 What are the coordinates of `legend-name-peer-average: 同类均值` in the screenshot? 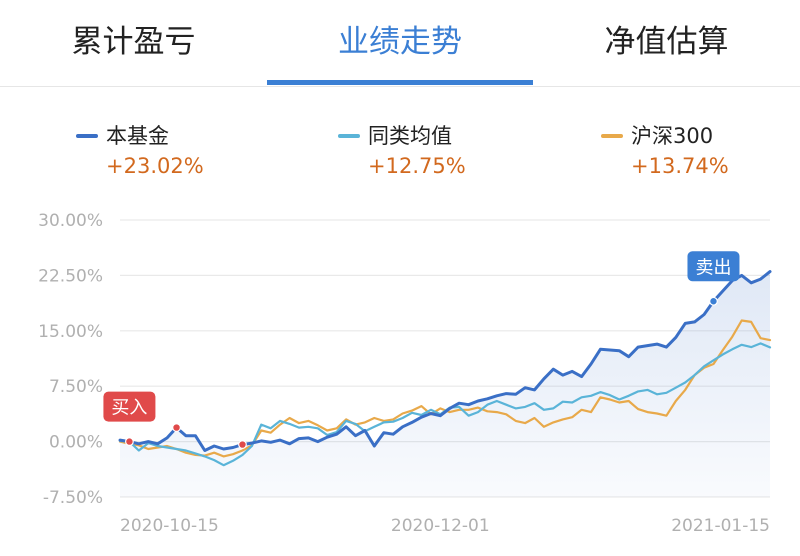 It's located at (410, 136).